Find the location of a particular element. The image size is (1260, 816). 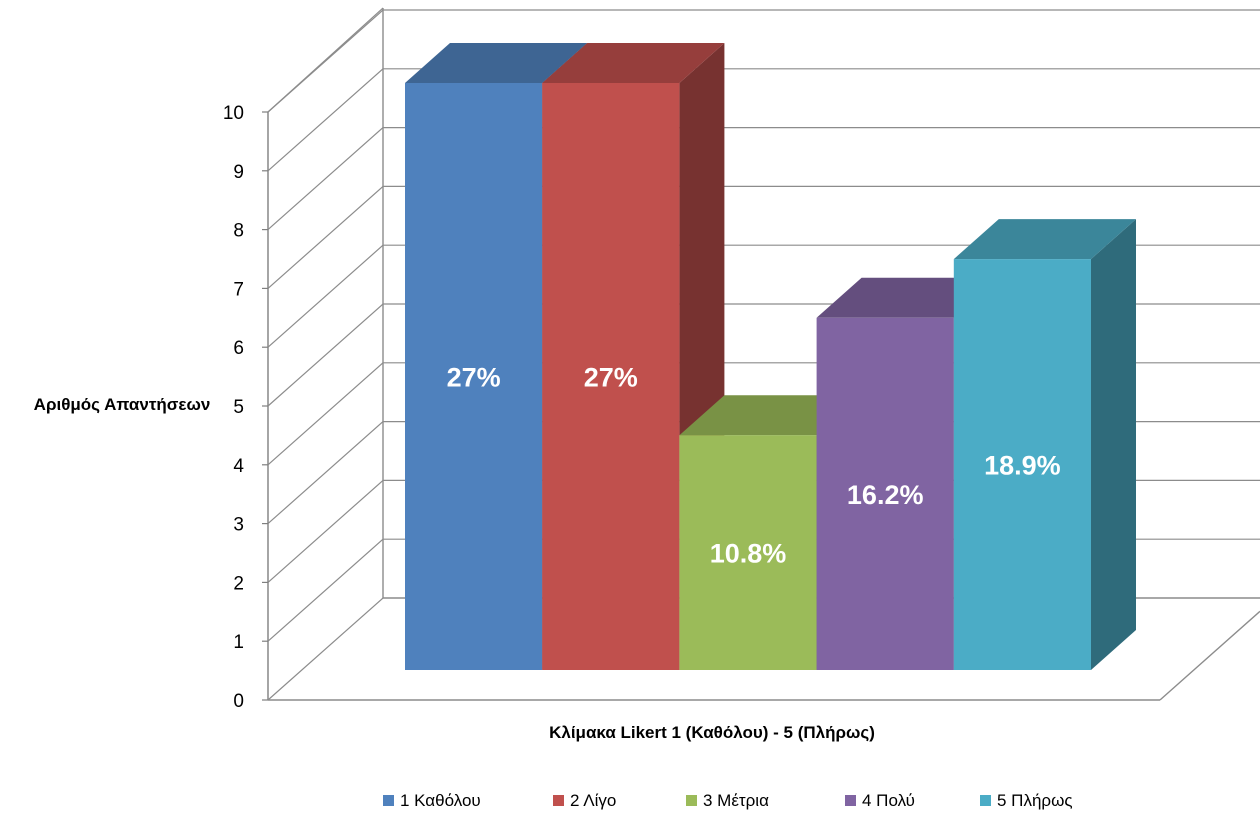

legend-item: 1 Καθόλου is located at coordinates (432, 800).